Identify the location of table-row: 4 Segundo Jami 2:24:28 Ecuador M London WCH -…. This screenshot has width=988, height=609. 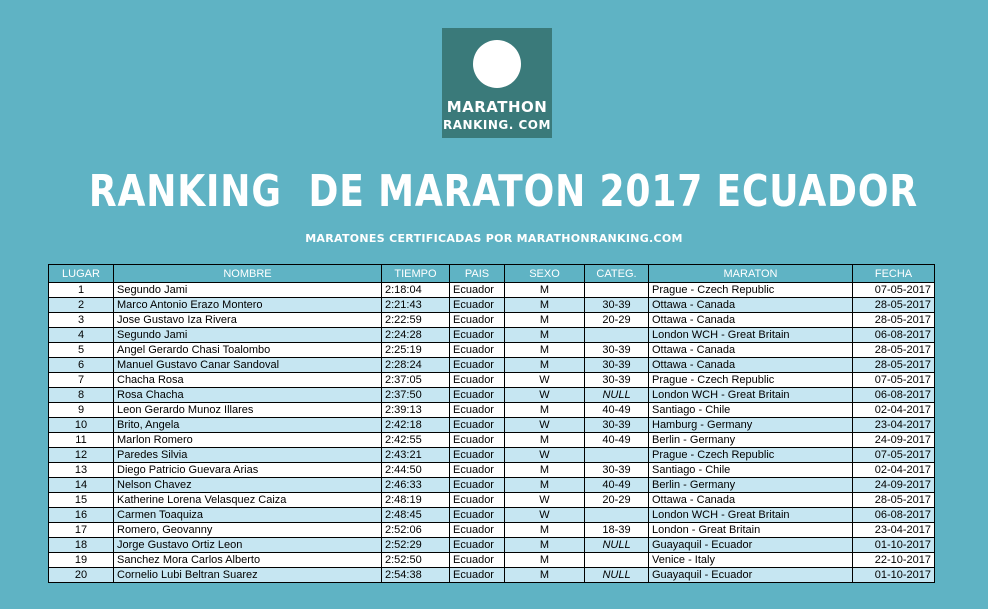
(491, 335).